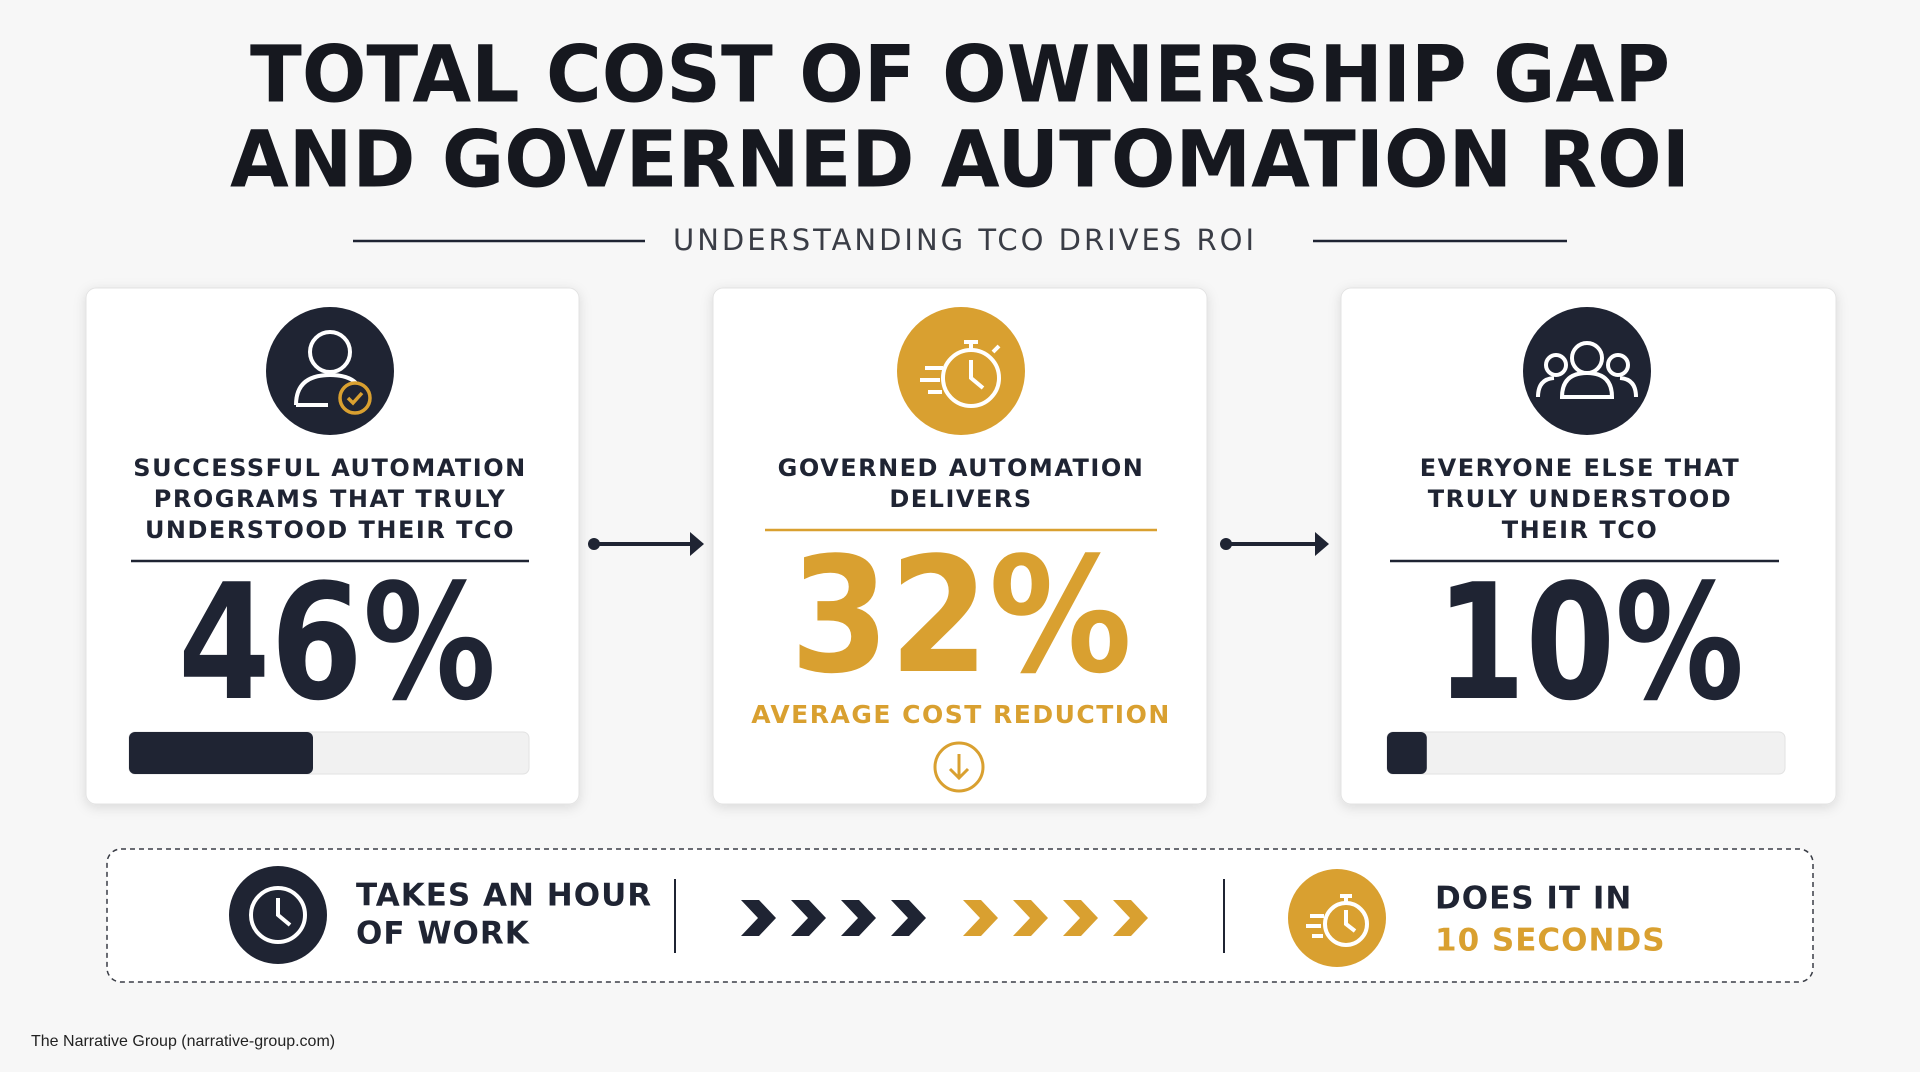 The height and width of the screenshot is (1072, 1920). Describe the element at coordinates (960, 160) in the screenshot. I see `title-line: AND GOVERNED AUTOMATION ROI` at that location.